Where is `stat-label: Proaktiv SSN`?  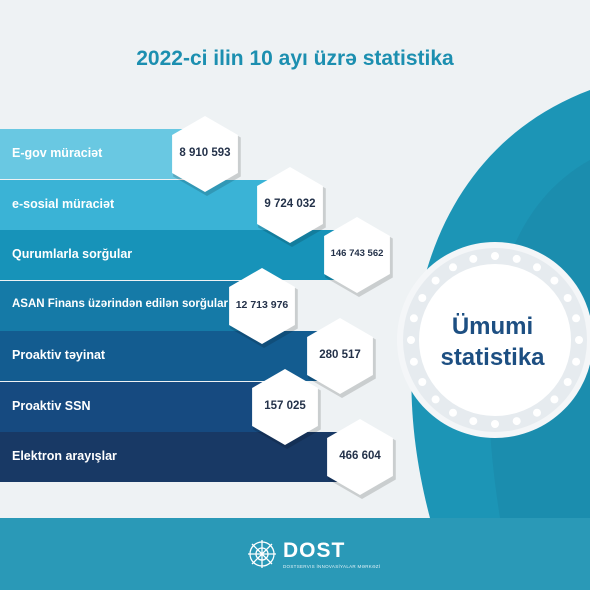 stat-label: Proaktiv SSN is located at coordinates (51, 406).